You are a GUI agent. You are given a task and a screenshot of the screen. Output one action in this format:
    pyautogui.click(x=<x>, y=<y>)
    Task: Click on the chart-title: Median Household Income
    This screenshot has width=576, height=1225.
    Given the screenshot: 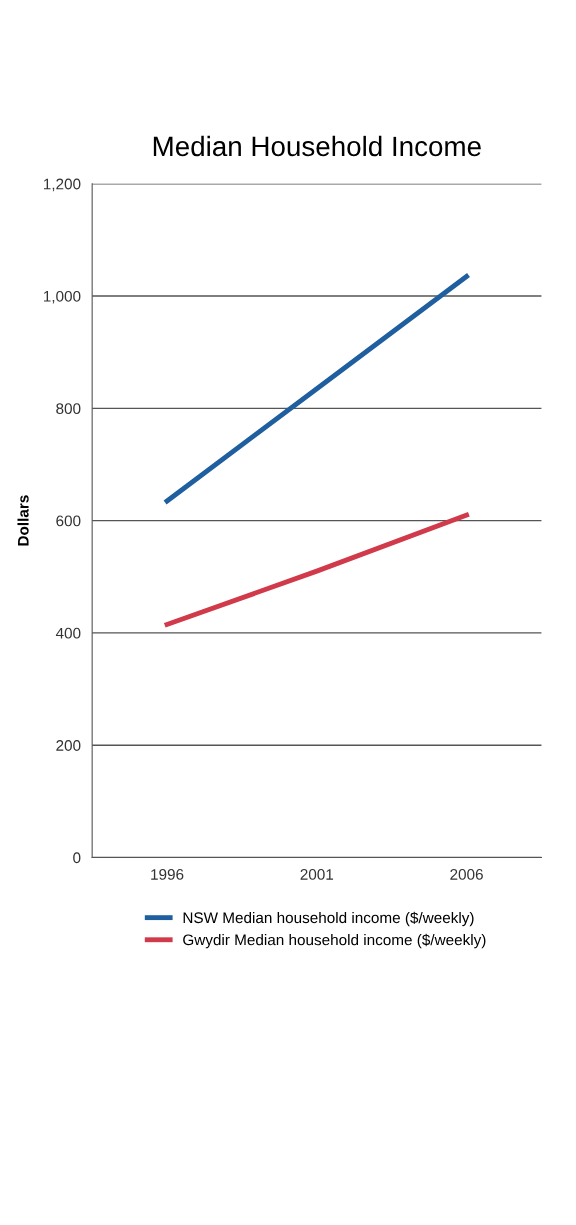 What is the action you would take?
    pyautogui.click(x=317, y=146)
    